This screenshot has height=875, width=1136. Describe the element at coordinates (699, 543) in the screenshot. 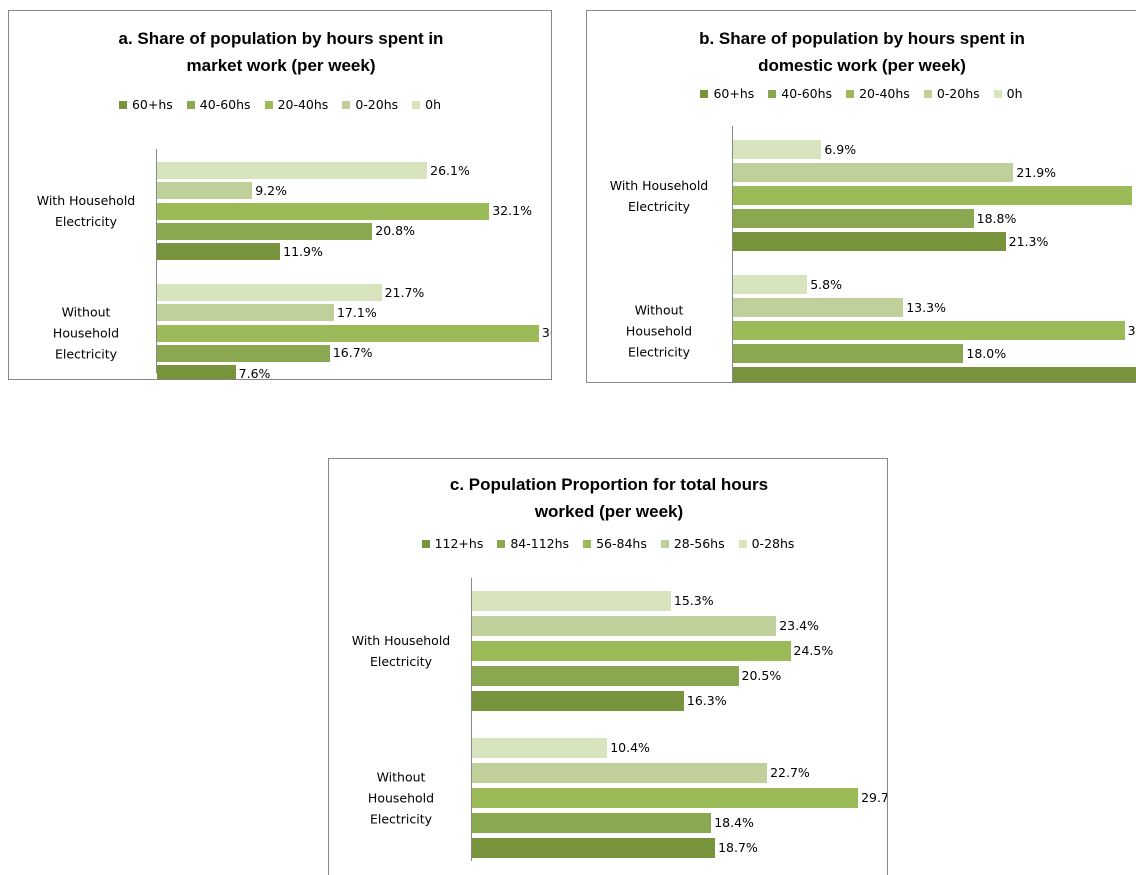

I see `legend-label: 28-56hs` at that location.